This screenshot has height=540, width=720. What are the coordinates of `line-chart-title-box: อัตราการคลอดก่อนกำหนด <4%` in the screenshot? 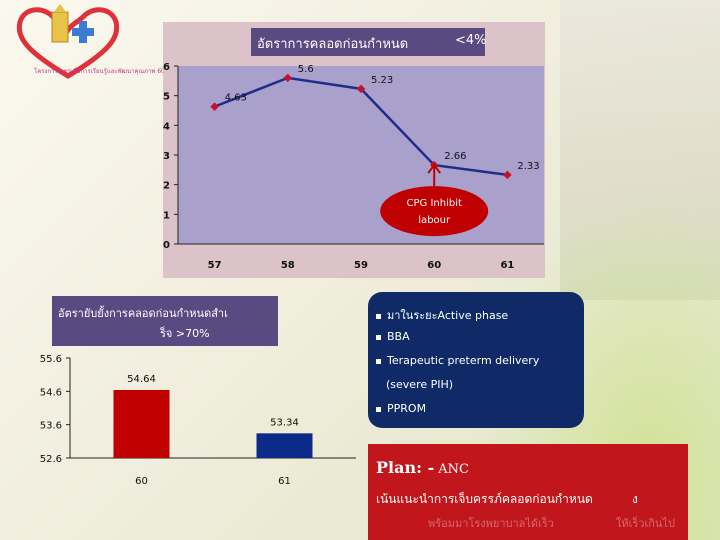 It's located at (369, 42).